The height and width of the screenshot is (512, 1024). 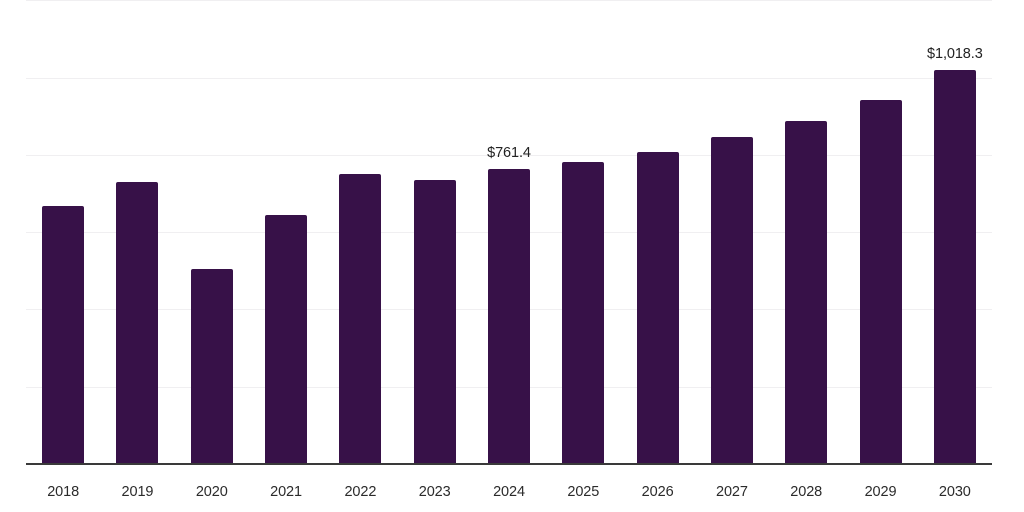 What do you see at coordinates (211, 365) in the screenshot?
I see `bar-2020` at bounding box center [211, 365].